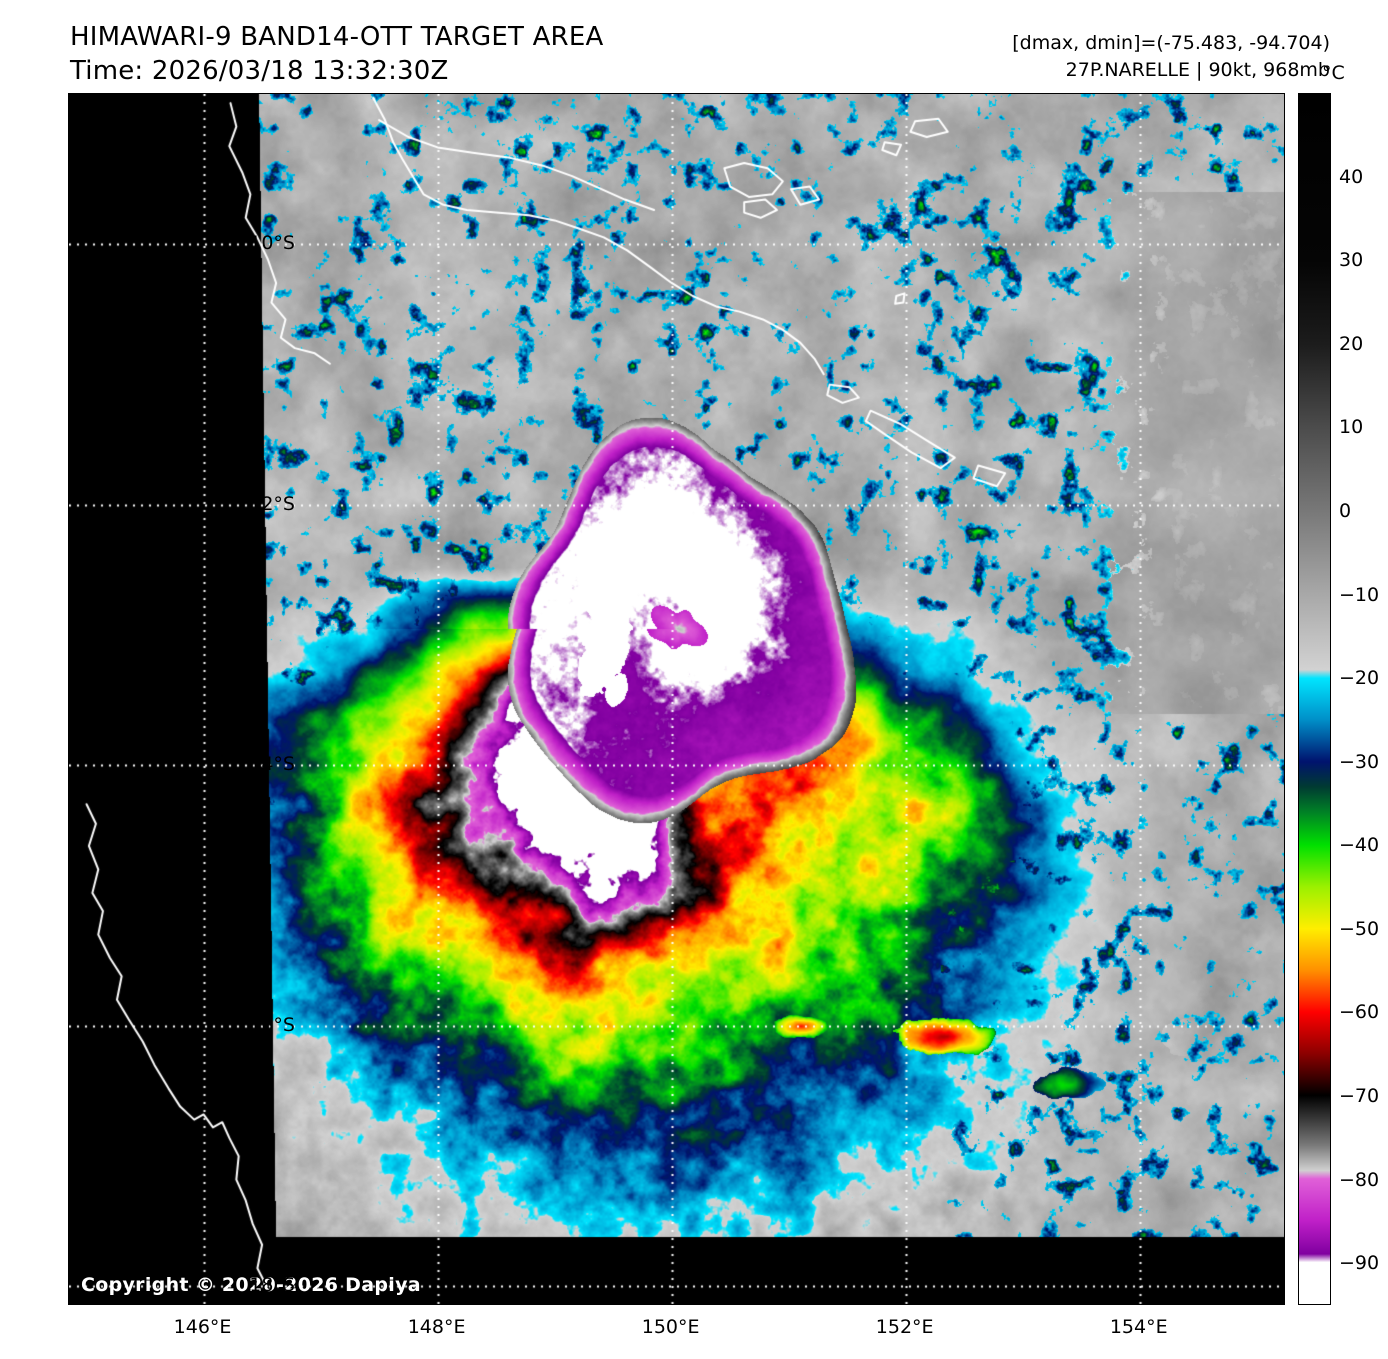 The height and width of the screenshot is (1359, 1388). I want to click on storm-info-label: 27P.NARELLE | 90kt, 968mb, so click(1197, 70).